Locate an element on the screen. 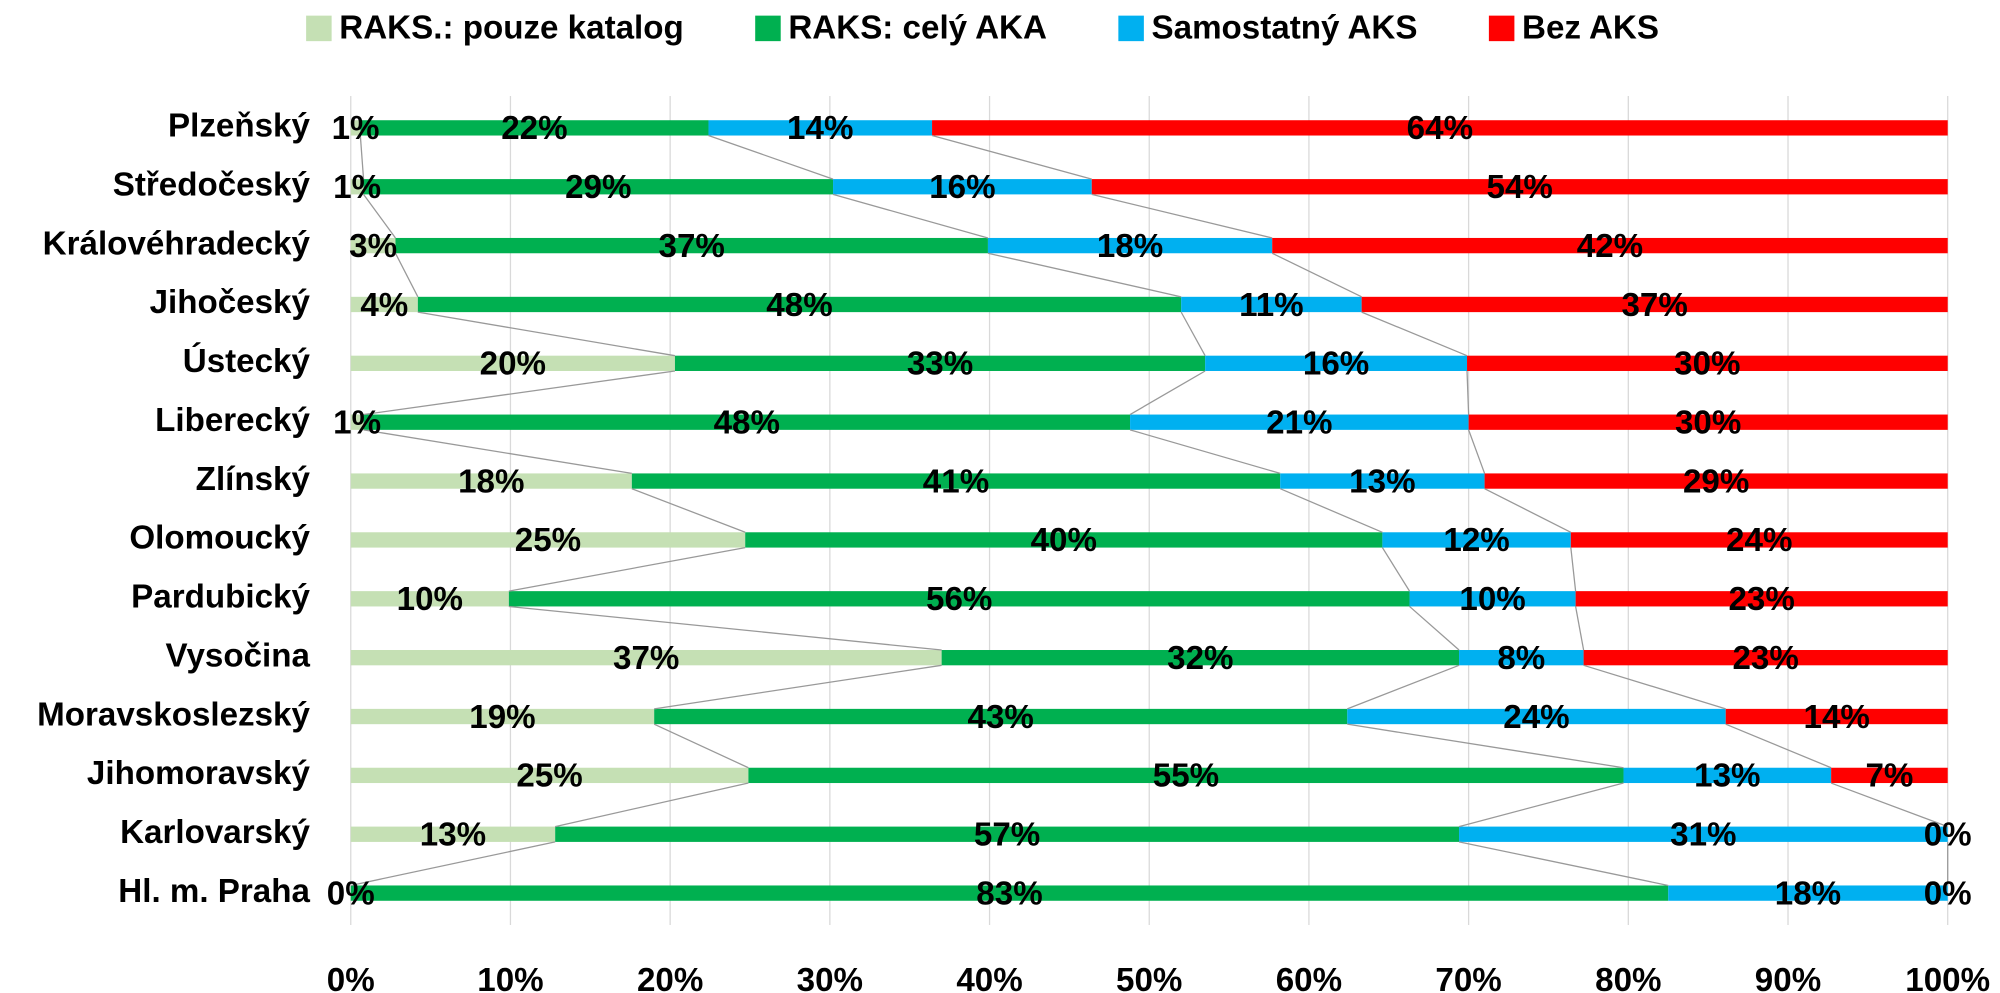  data-label: 37% is located at coordinates (646, 658).